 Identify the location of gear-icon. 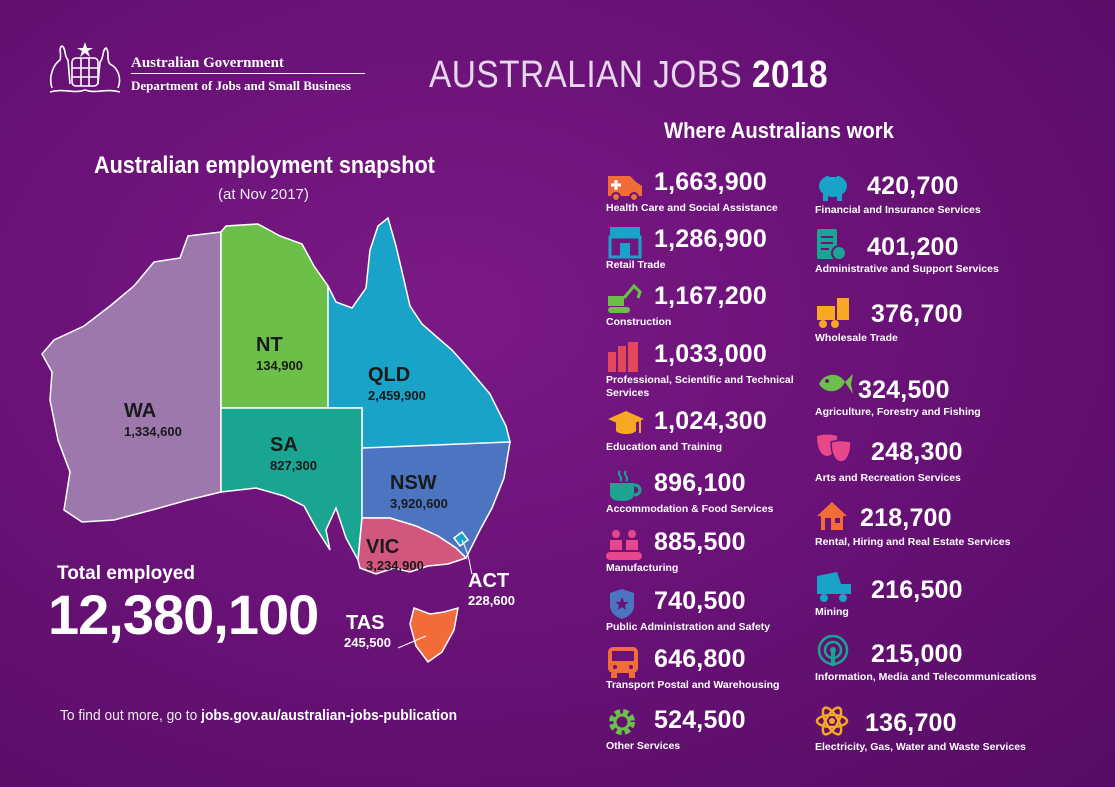
(622, 722).